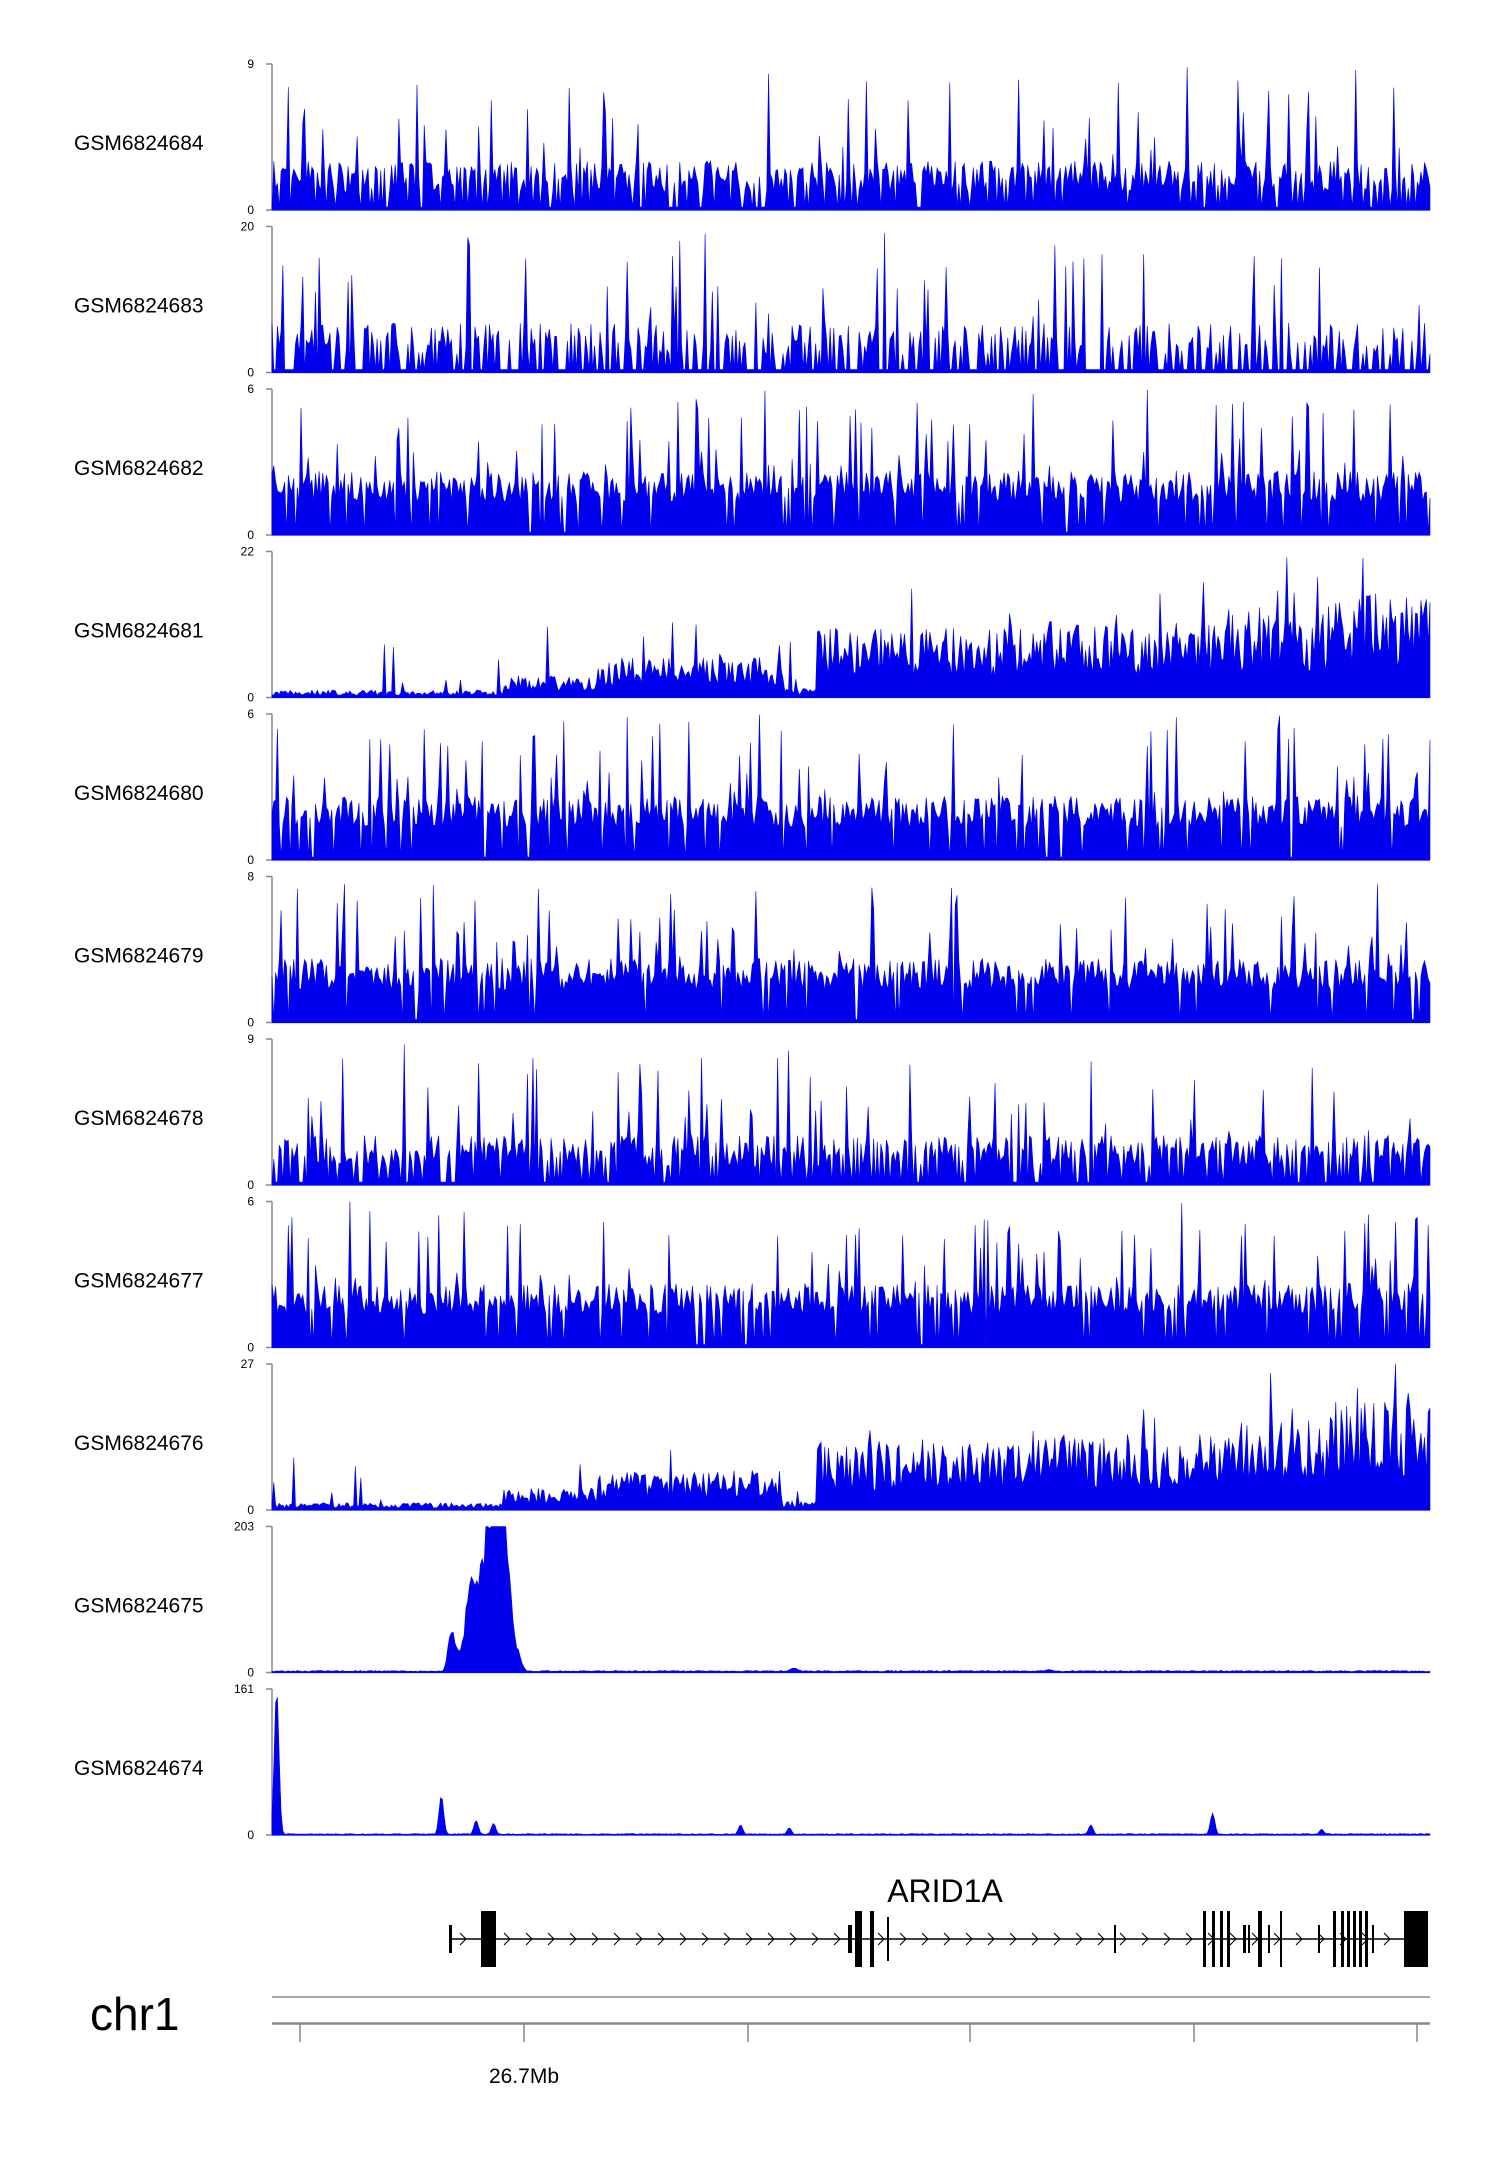  I want to click on chromosome-label: chr1, so click(134, 2014).